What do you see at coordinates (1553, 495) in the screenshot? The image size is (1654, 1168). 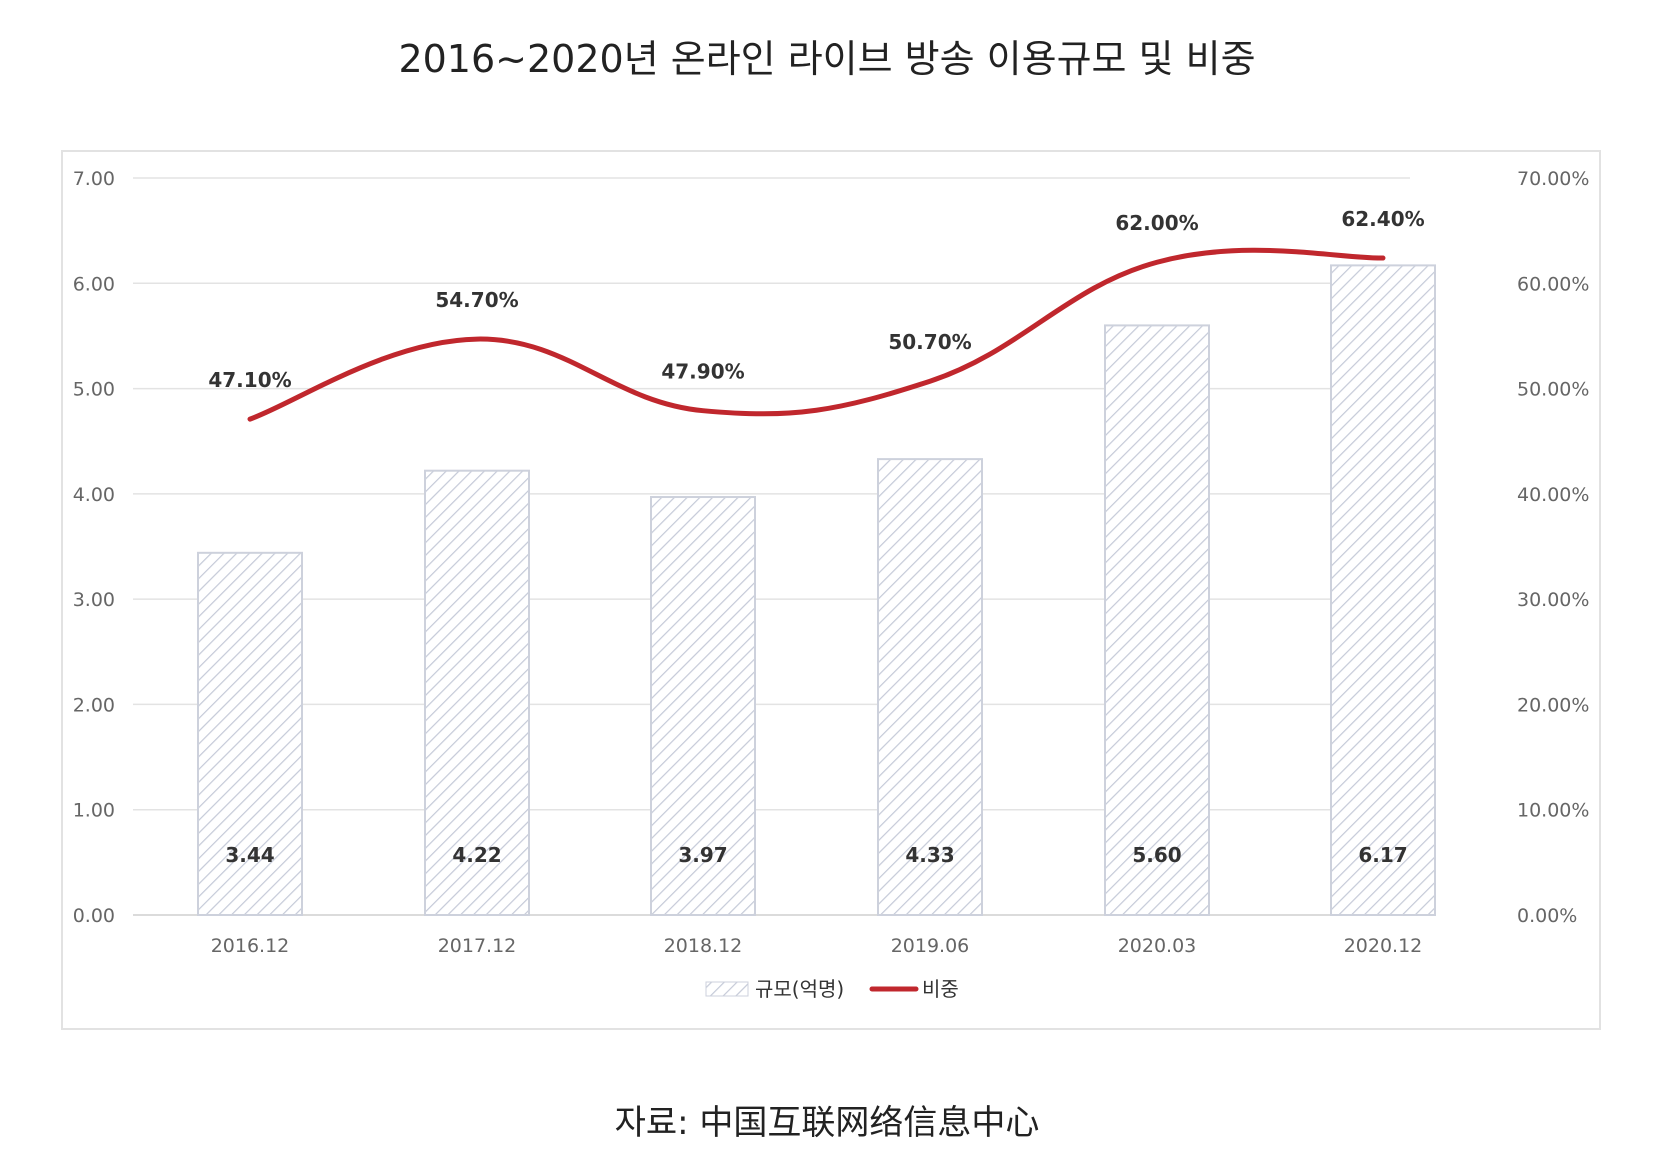 I see `y-right-tick-label: 40.00%` at bounding box center [1553, 495].